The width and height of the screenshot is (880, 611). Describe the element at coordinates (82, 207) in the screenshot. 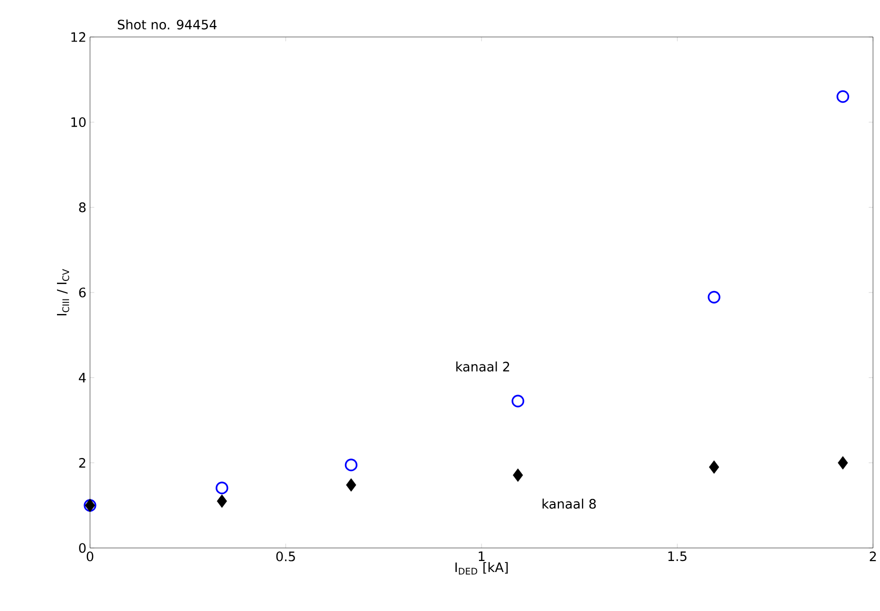

I see `y-tick-label: 8` at that location.